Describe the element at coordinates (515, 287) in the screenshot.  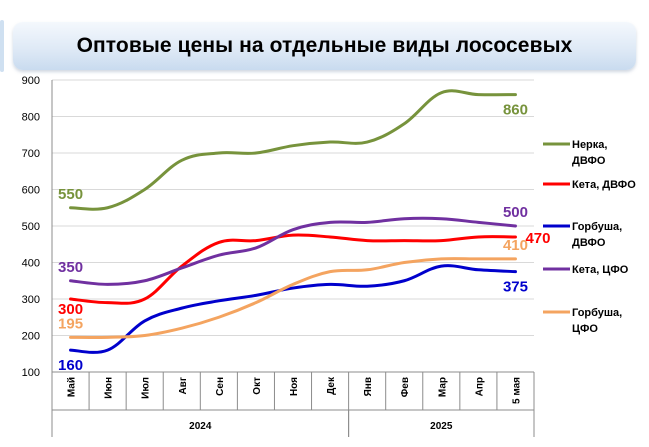
I see `data-label: 375` at that location.